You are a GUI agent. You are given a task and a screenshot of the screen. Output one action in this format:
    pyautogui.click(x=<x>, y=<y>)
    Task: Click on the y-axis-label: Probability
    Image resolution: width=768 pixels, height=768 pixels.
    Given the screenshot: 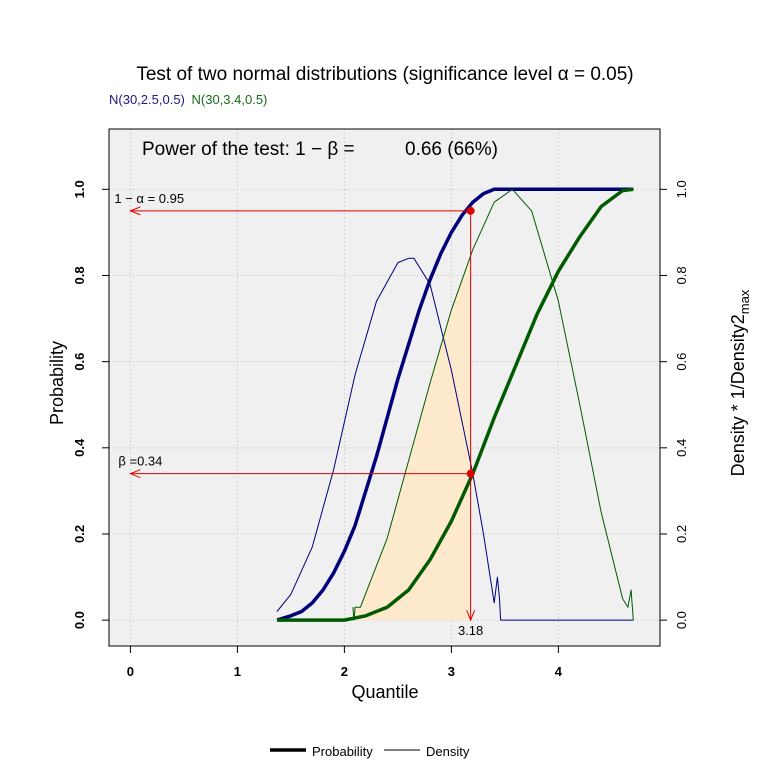 What is the action you would take?
    pyautogui.click(x=57, y=383)
    